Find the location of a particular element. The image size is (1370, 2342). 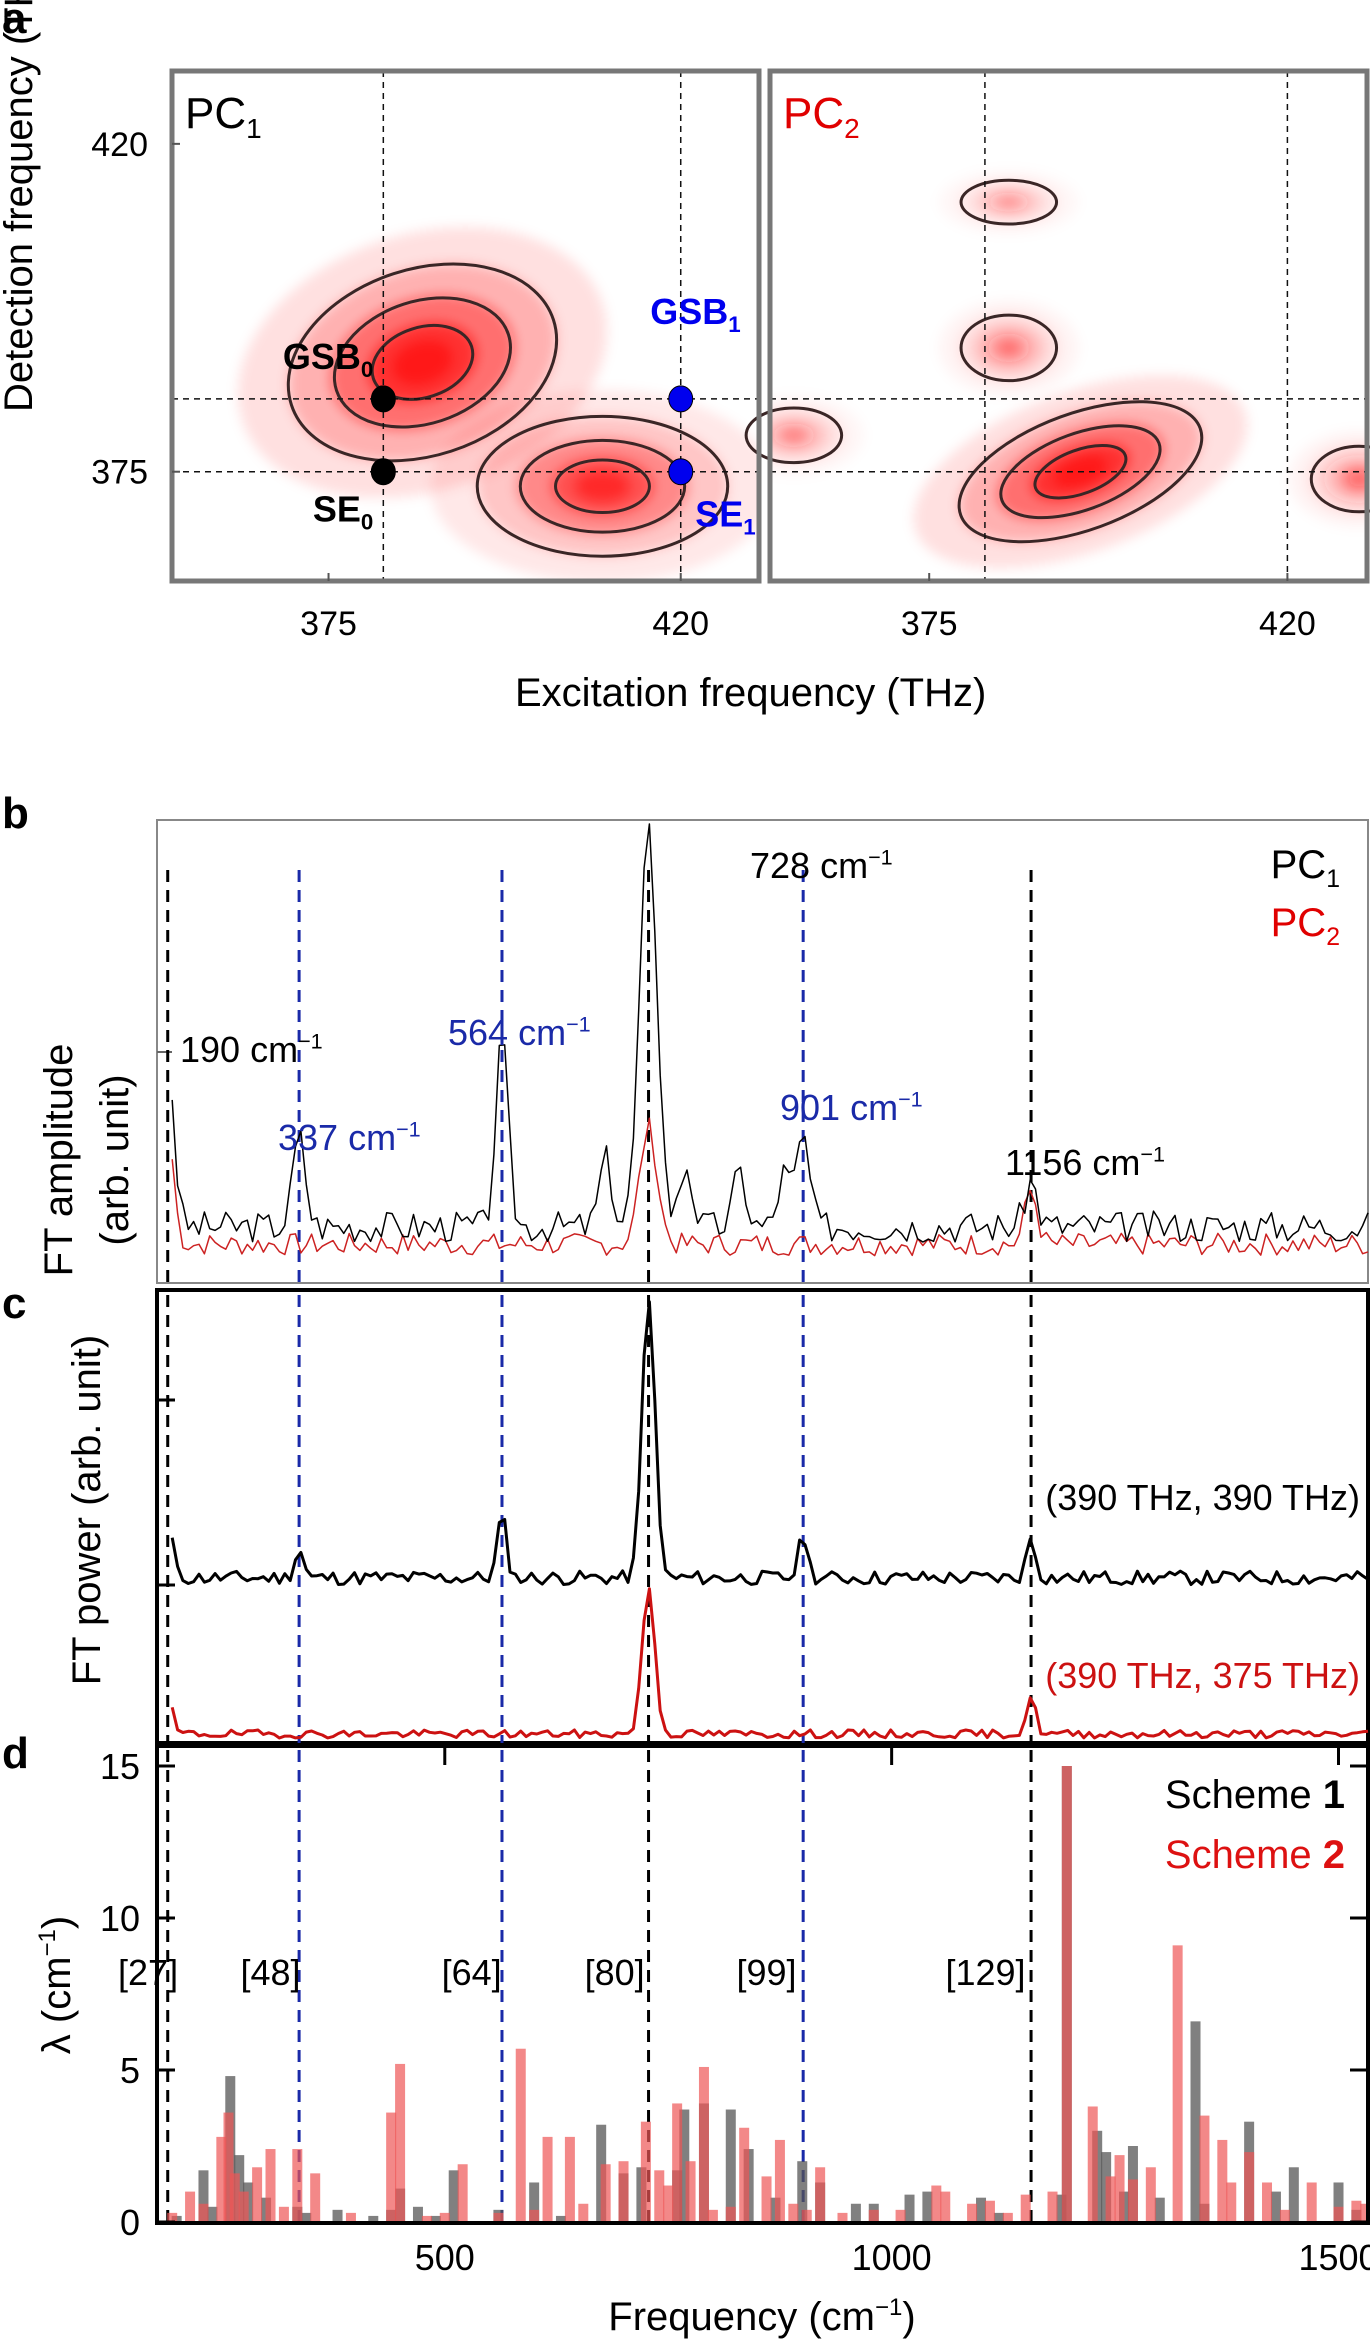

y-tick-label: 375 is located at coordinates (119, 473).